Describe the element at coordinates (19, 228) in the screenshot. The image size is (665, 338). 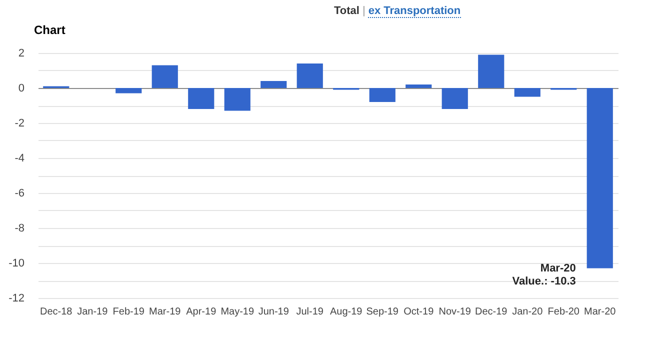
I see `y-tick-label: -8` at that location.